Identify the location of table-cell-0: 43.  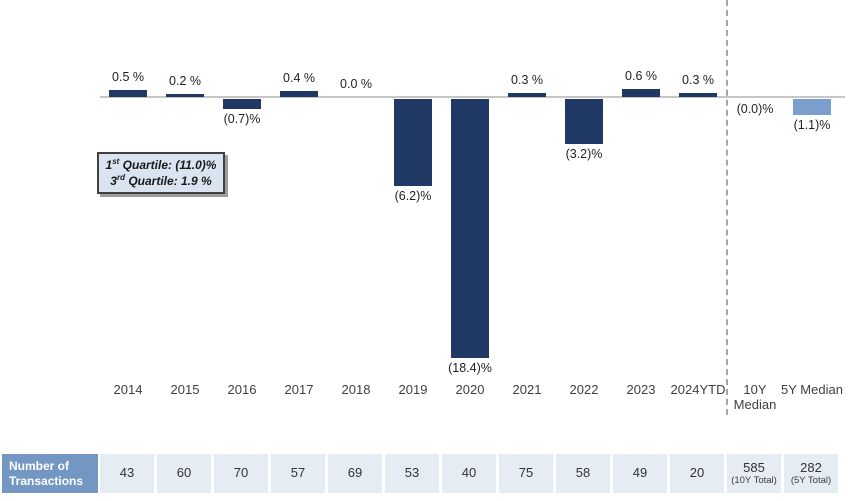
(127, 473).